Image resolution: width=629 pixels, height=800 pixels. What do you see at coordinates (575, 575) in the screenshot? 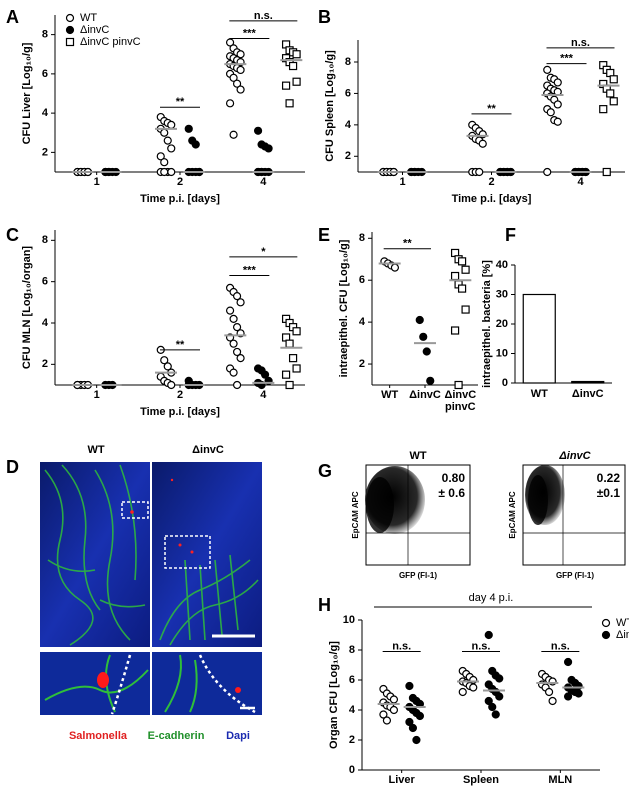
I see `axis-label: GFP (Fl-1)` at bounding box center [575, 575].